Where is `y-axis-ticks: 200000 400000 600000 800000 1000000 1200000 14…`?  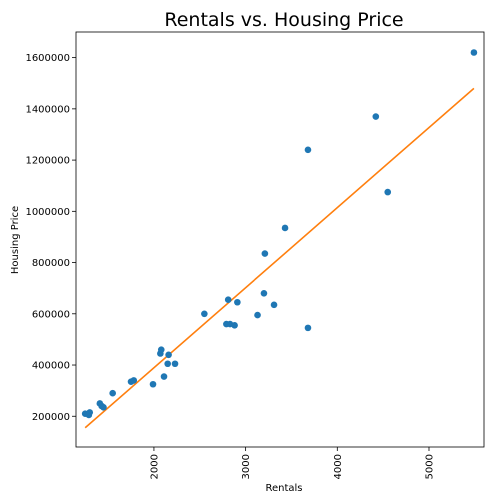
y-axis-ticks: 200000 400000 600000 800000 1000000 1200000 14… is located at coordinates (50, 238).